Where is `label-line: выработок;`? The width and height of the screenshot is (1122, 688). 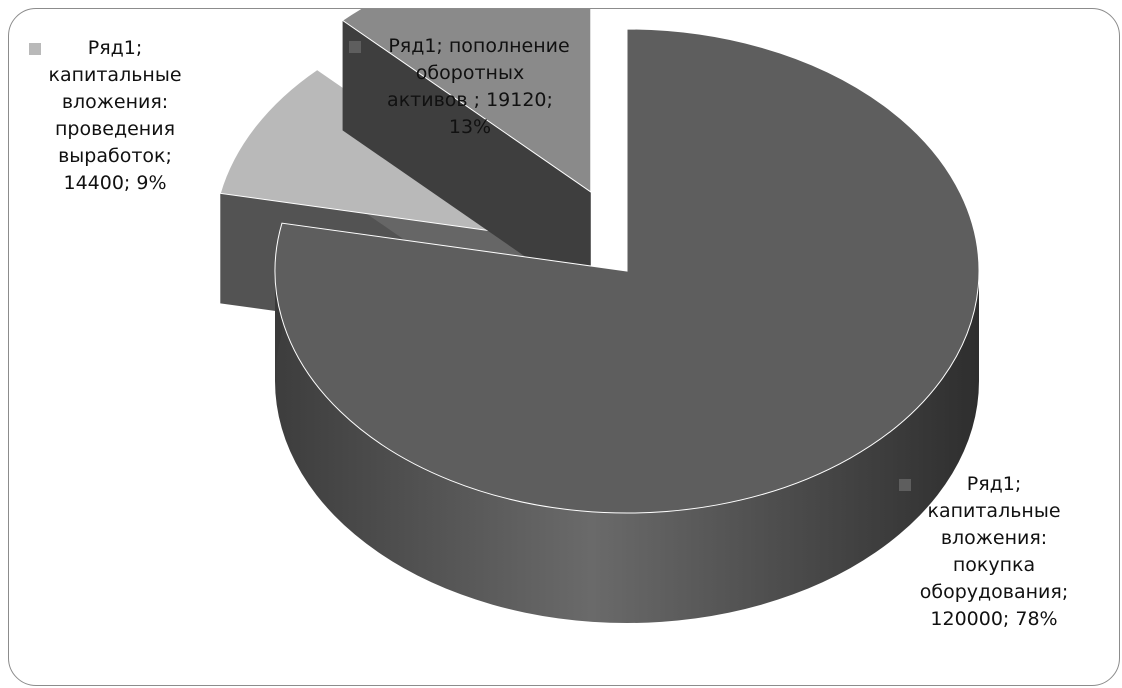
label-line: выработок; is located at coordinates (115, 156).